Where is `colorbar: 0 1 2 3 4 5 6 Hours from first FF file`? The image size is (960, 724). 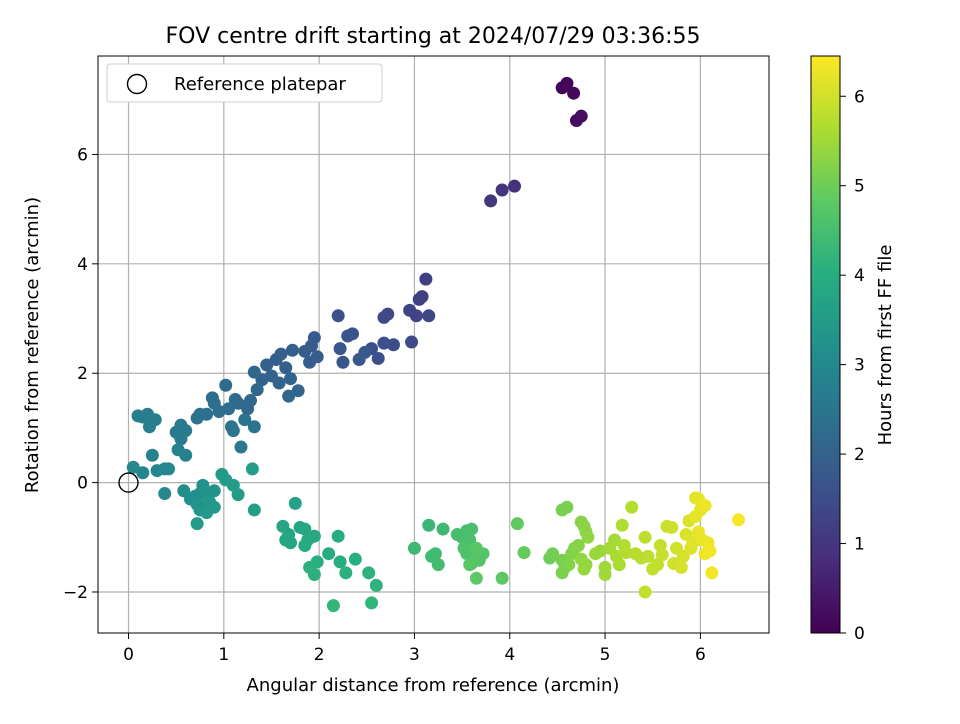
colorbar: 0 1 2 3 4 5 6 Hours from first FF file is located at coordinates (853, 349).